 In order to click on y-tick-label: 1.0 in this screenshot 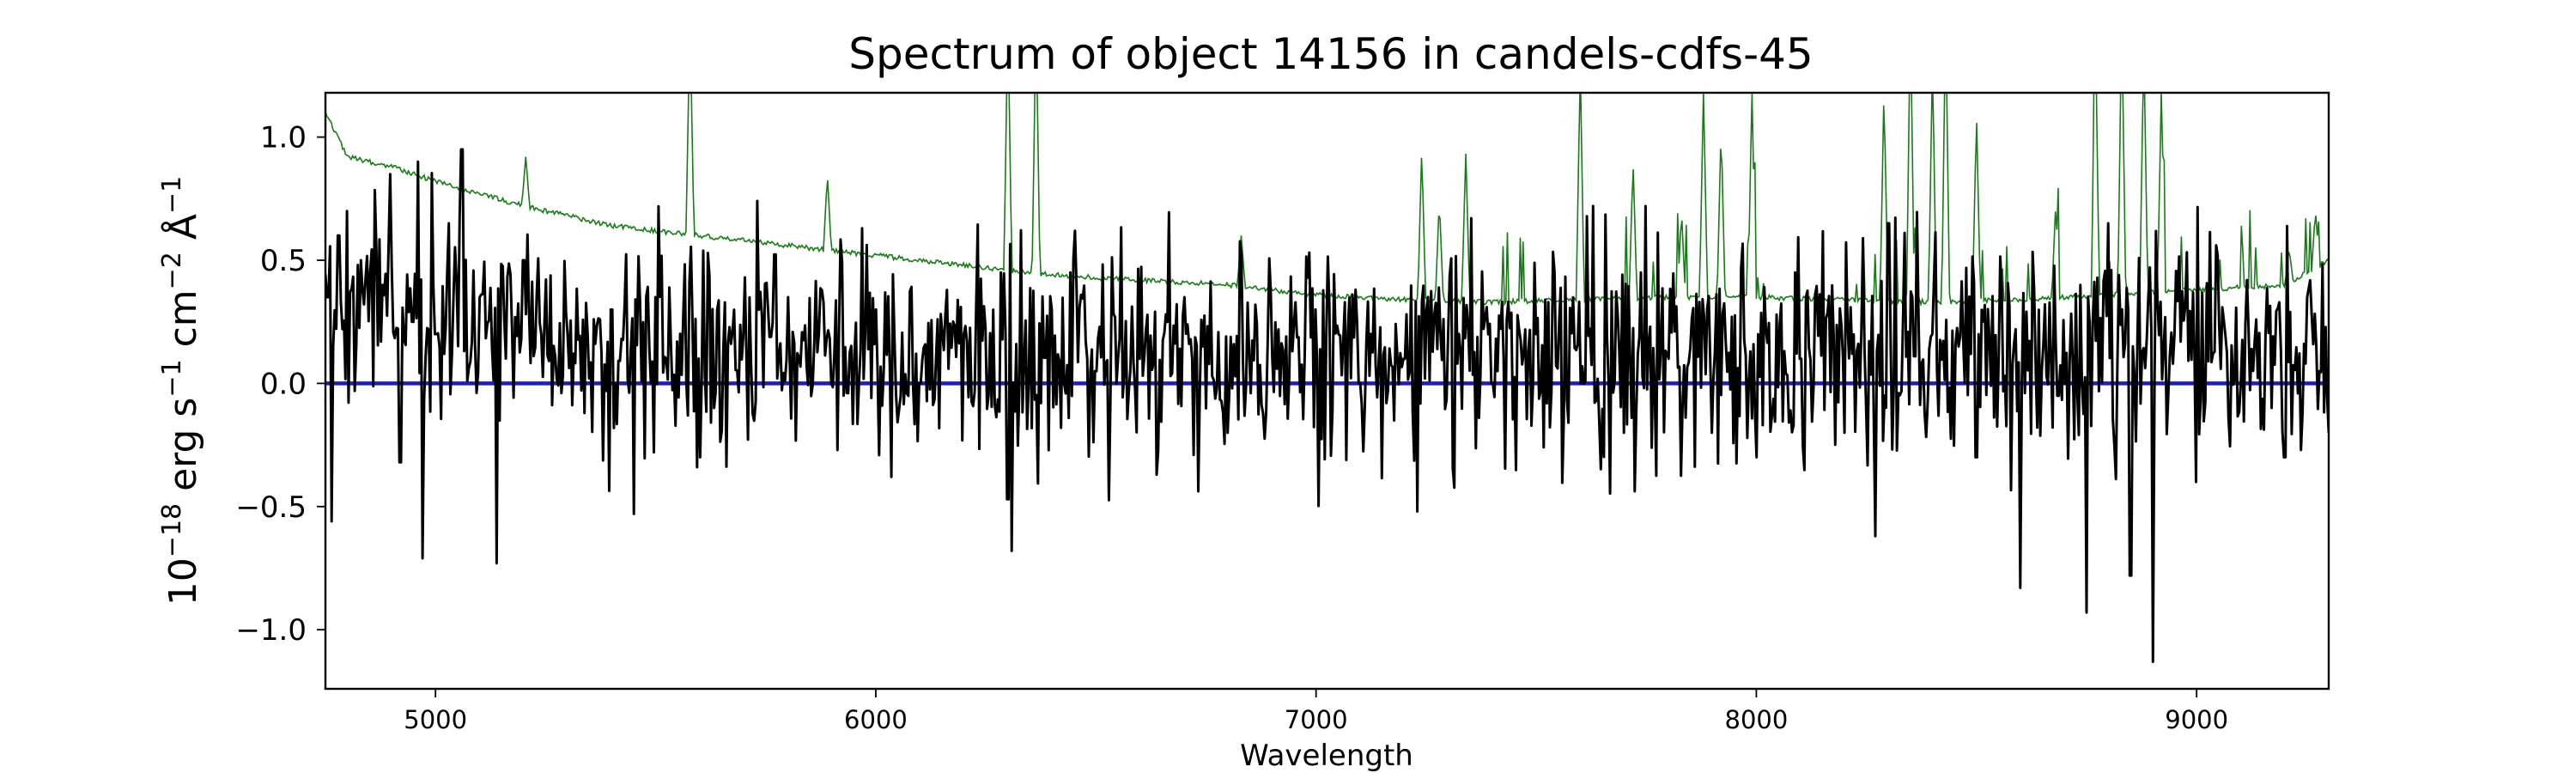, I will do `click(283, 138)`.